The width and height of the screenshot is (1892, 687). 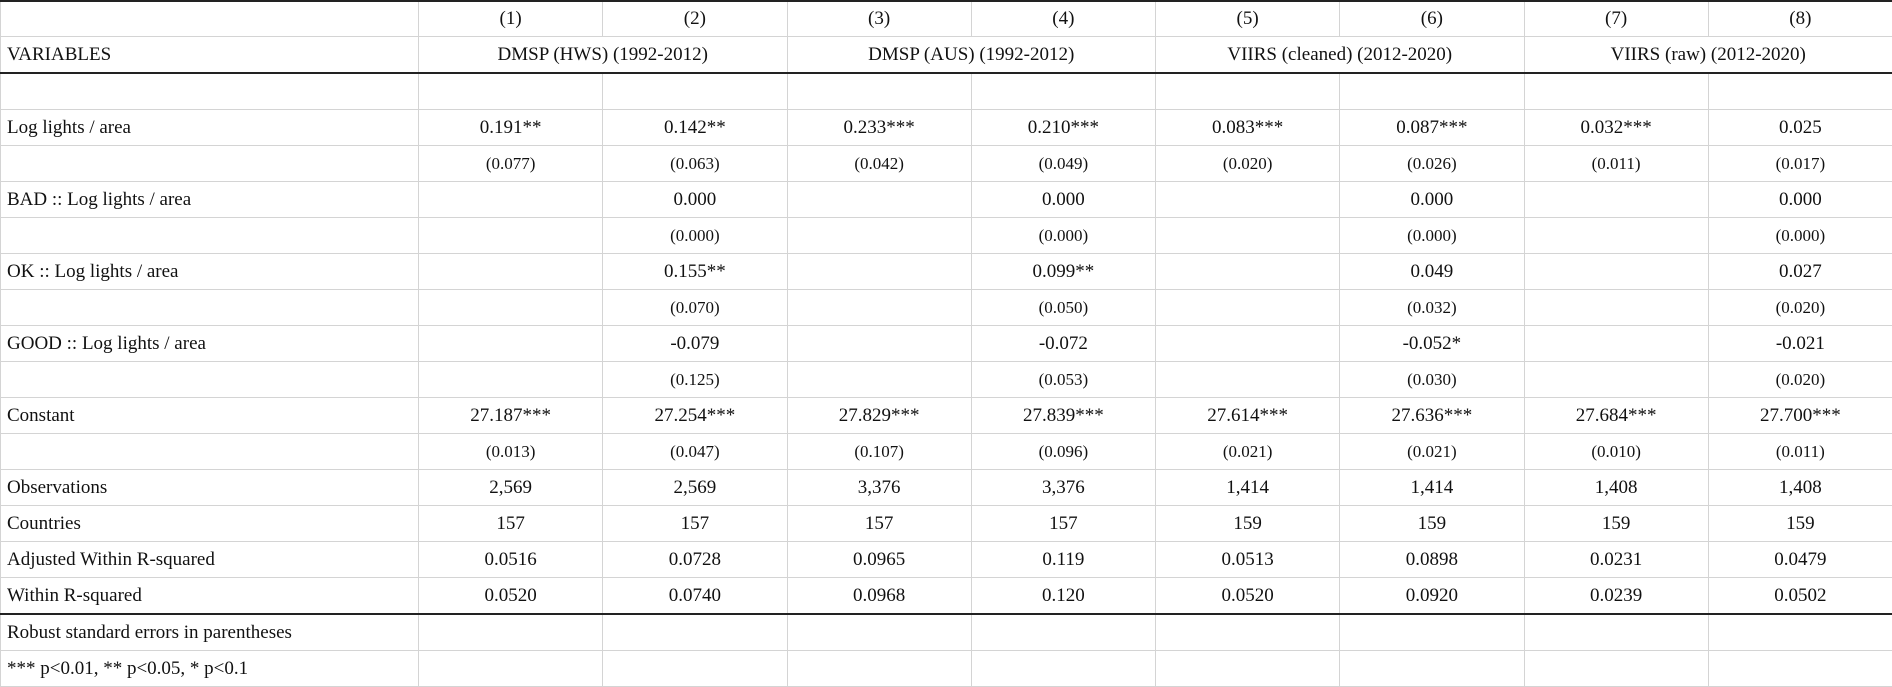 What do you see at coordinates (695, 416) in the screenshot?
I see `value-cell: 27.254***` at bounding box center [695, 416].